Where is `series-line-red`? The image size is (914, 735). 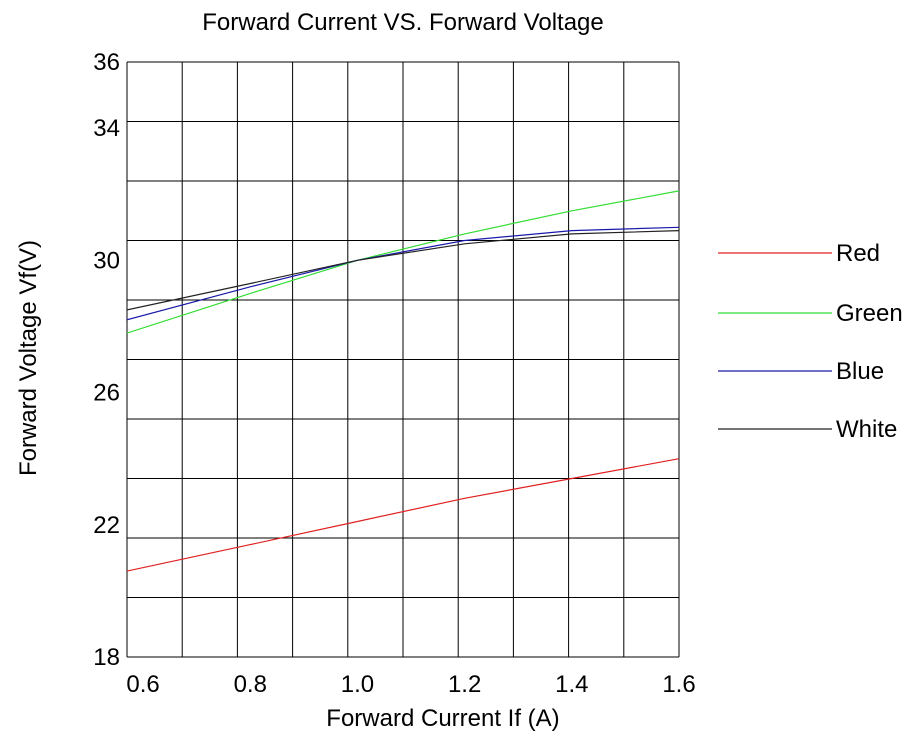 series-line-red is located at coordinates (403, 515).